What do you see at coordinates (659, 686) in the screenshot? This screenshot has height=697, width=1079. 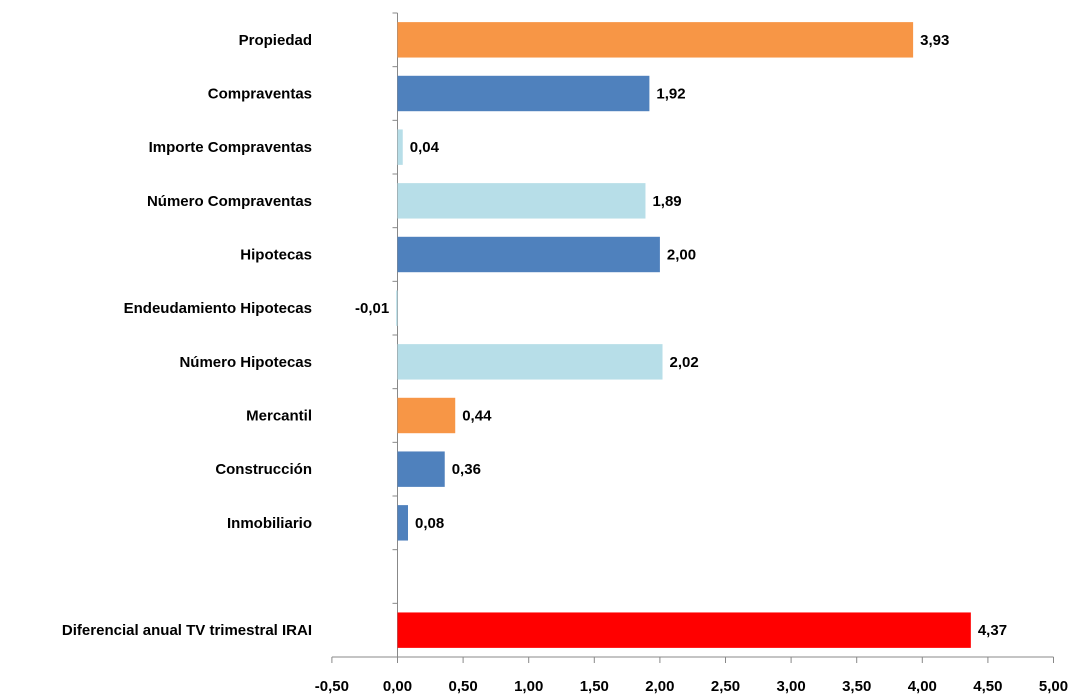 I see `value-tick-label: 2,00` at bounding box center [659, 686].